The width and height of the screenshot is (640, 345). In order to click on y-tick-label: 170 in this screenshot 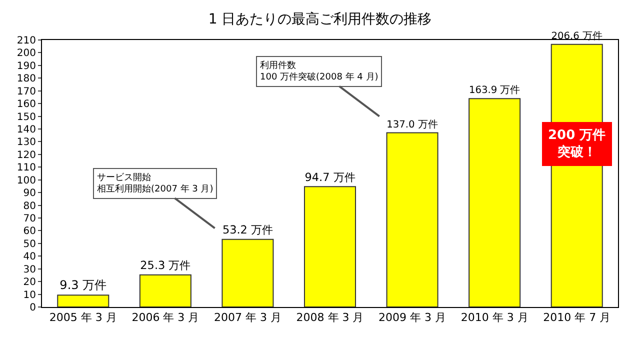, I will do `click(26, 92)`.